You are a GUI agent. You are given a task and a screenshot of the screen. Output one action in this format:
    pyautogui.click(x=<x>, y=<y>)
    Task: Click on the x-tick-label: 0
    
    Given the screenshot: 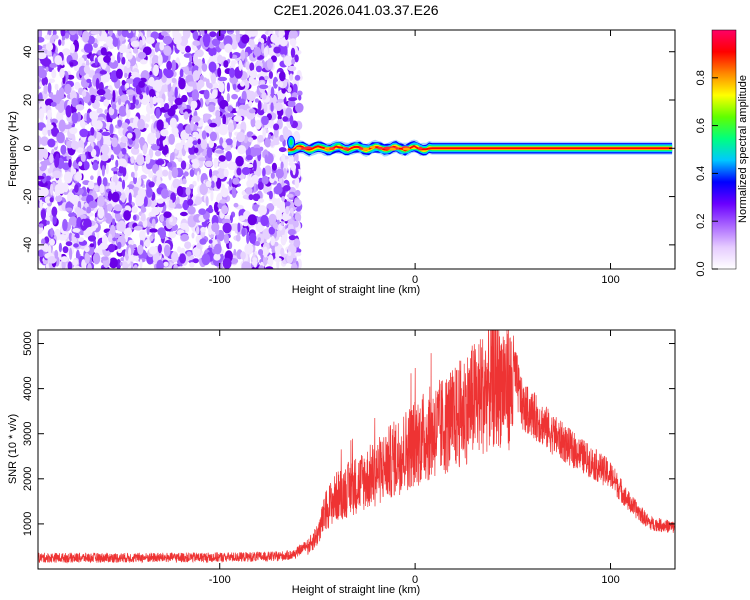 What is the action you would take?
    pyautogui.click(x=415, y=580)
    